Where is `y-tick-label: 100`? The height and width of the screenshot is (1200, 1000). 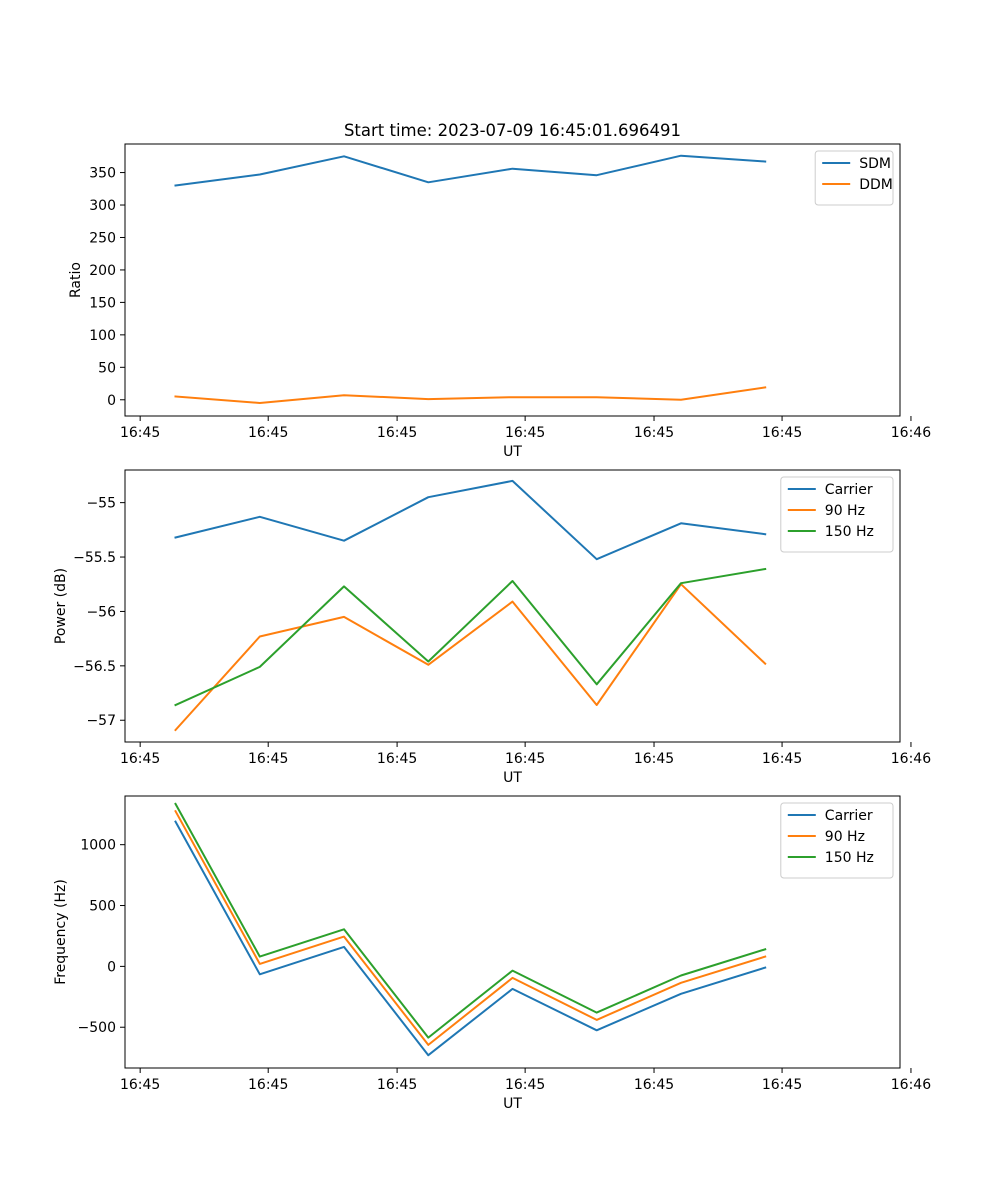
y-tick-label: 100 is located at coordinates (102, 336).